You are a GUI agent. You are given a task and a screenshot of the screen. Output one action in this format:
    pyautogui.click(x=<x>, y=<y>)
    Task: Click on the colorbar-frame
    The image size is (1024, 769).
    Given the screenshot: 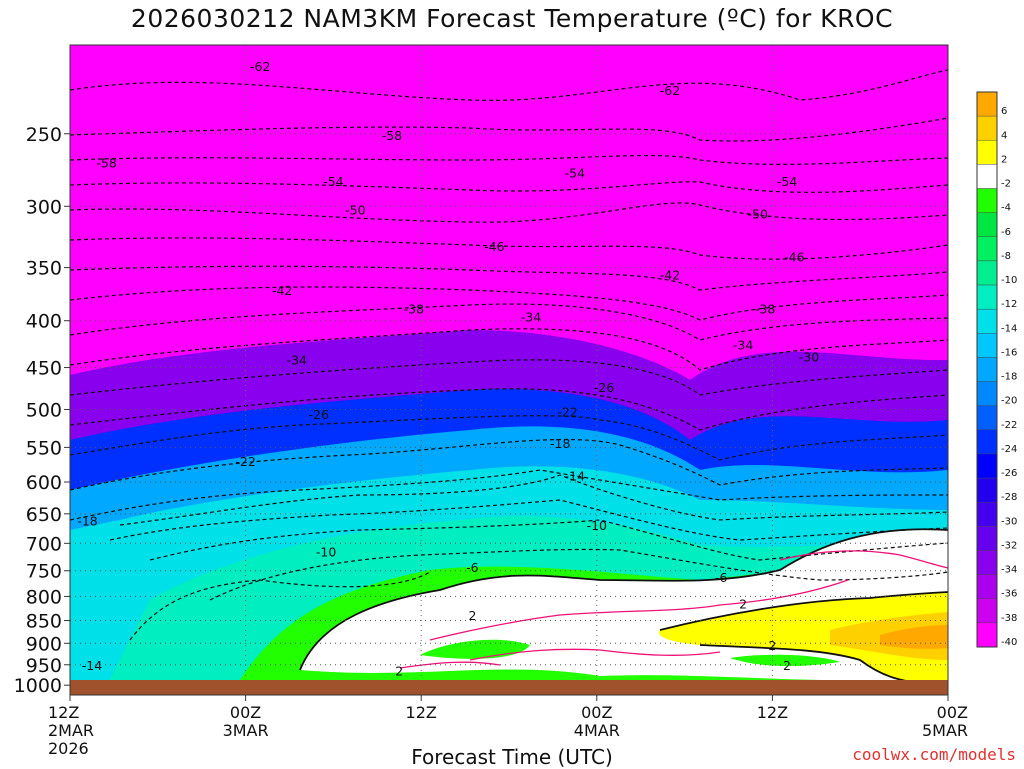 What is the action you would take?
    pyautogui.click(x=987, y=369)
    